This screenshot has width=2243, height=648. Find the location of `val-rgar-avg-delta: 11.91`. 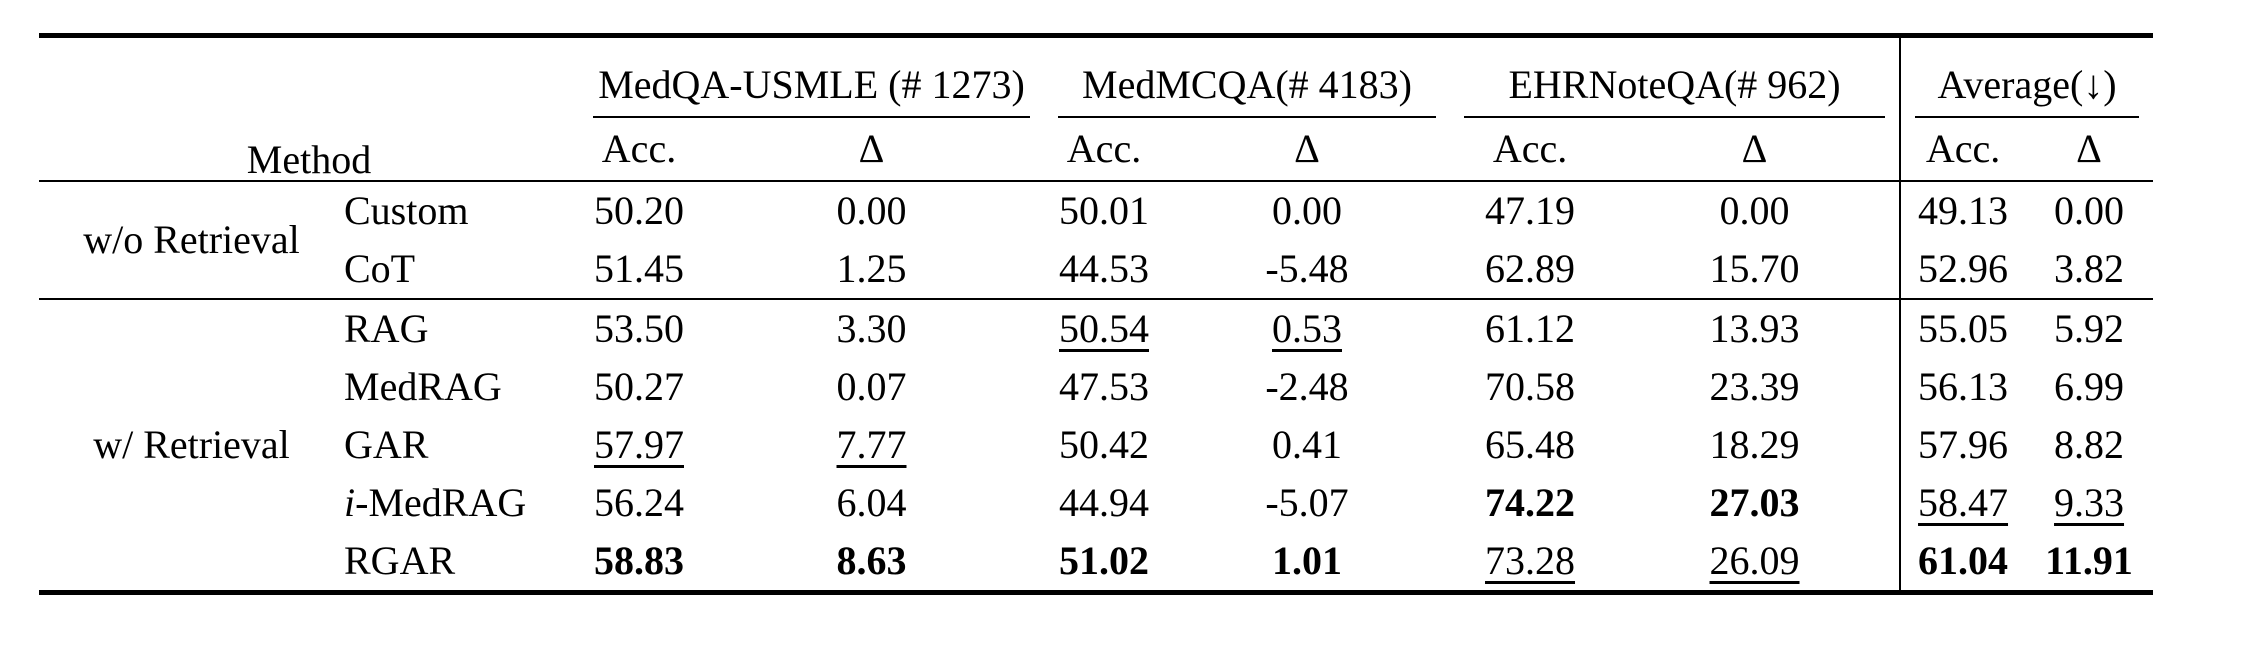

val-rgar-avg-delta: 11.91 is located at coordinates (2089, 560).